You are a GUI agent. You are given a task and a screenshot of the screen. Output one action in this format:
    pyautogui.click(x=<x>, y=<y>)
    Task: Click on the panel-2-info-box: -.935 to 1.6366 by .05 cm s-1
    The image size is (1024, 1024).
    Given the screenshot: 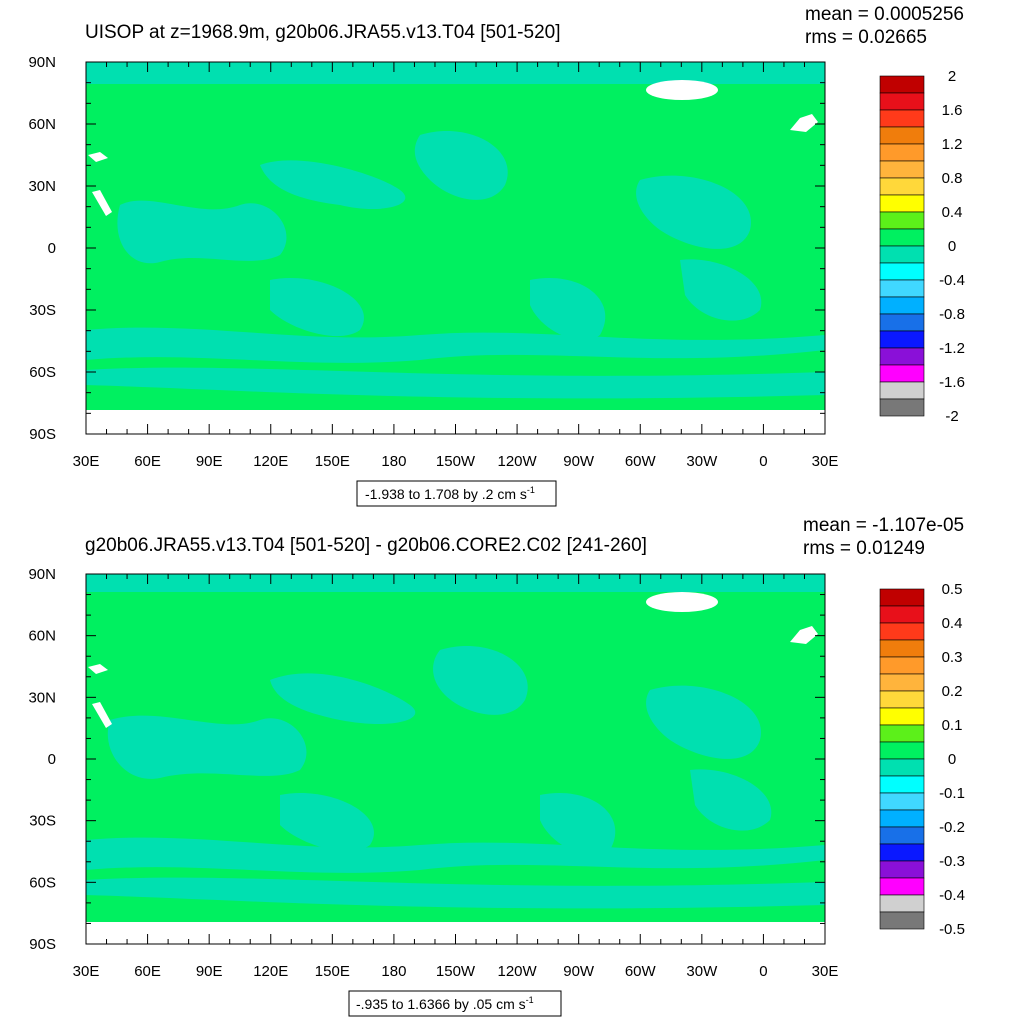 What is the action you would take?
    pyautogui.click(x=455, y=1003)
    